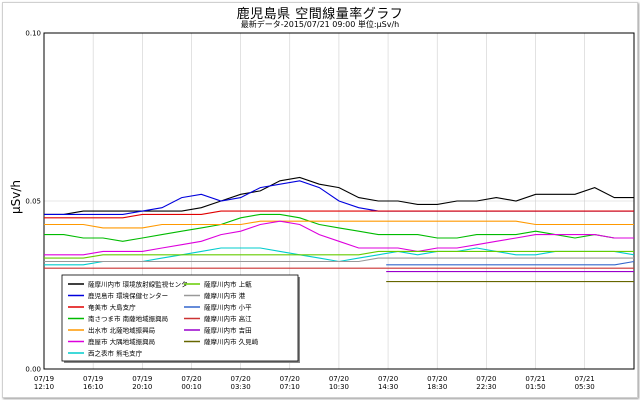  Describe the element at coordinates (228, 307) in the screenshot. I see `legend-label: 薩摩川内市 小平` at that location.